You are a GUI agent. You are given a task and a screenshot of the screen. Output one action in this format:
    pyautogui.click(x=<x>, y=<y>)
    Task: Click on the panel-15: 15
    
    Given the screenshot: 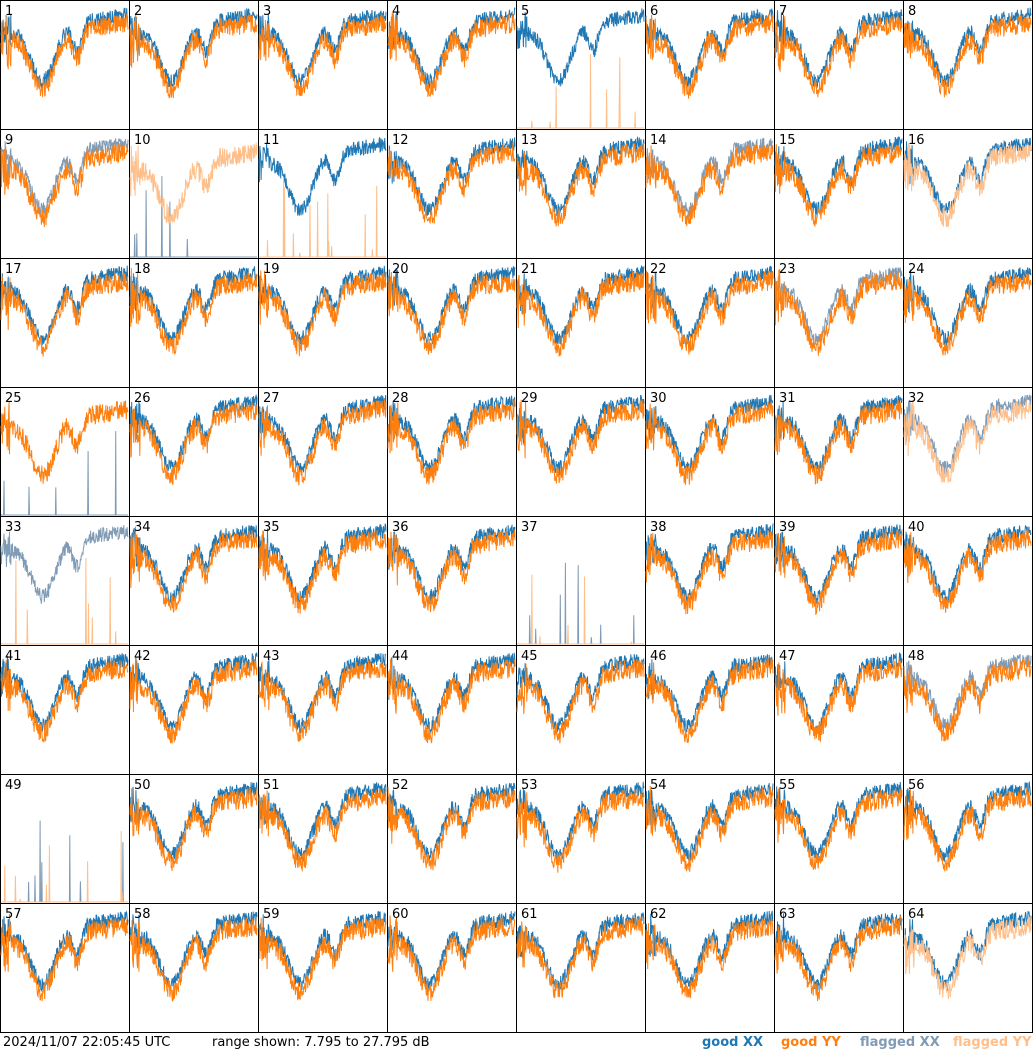 What is the action you would take?
    pyautogui.click(x=839, y=194)
    